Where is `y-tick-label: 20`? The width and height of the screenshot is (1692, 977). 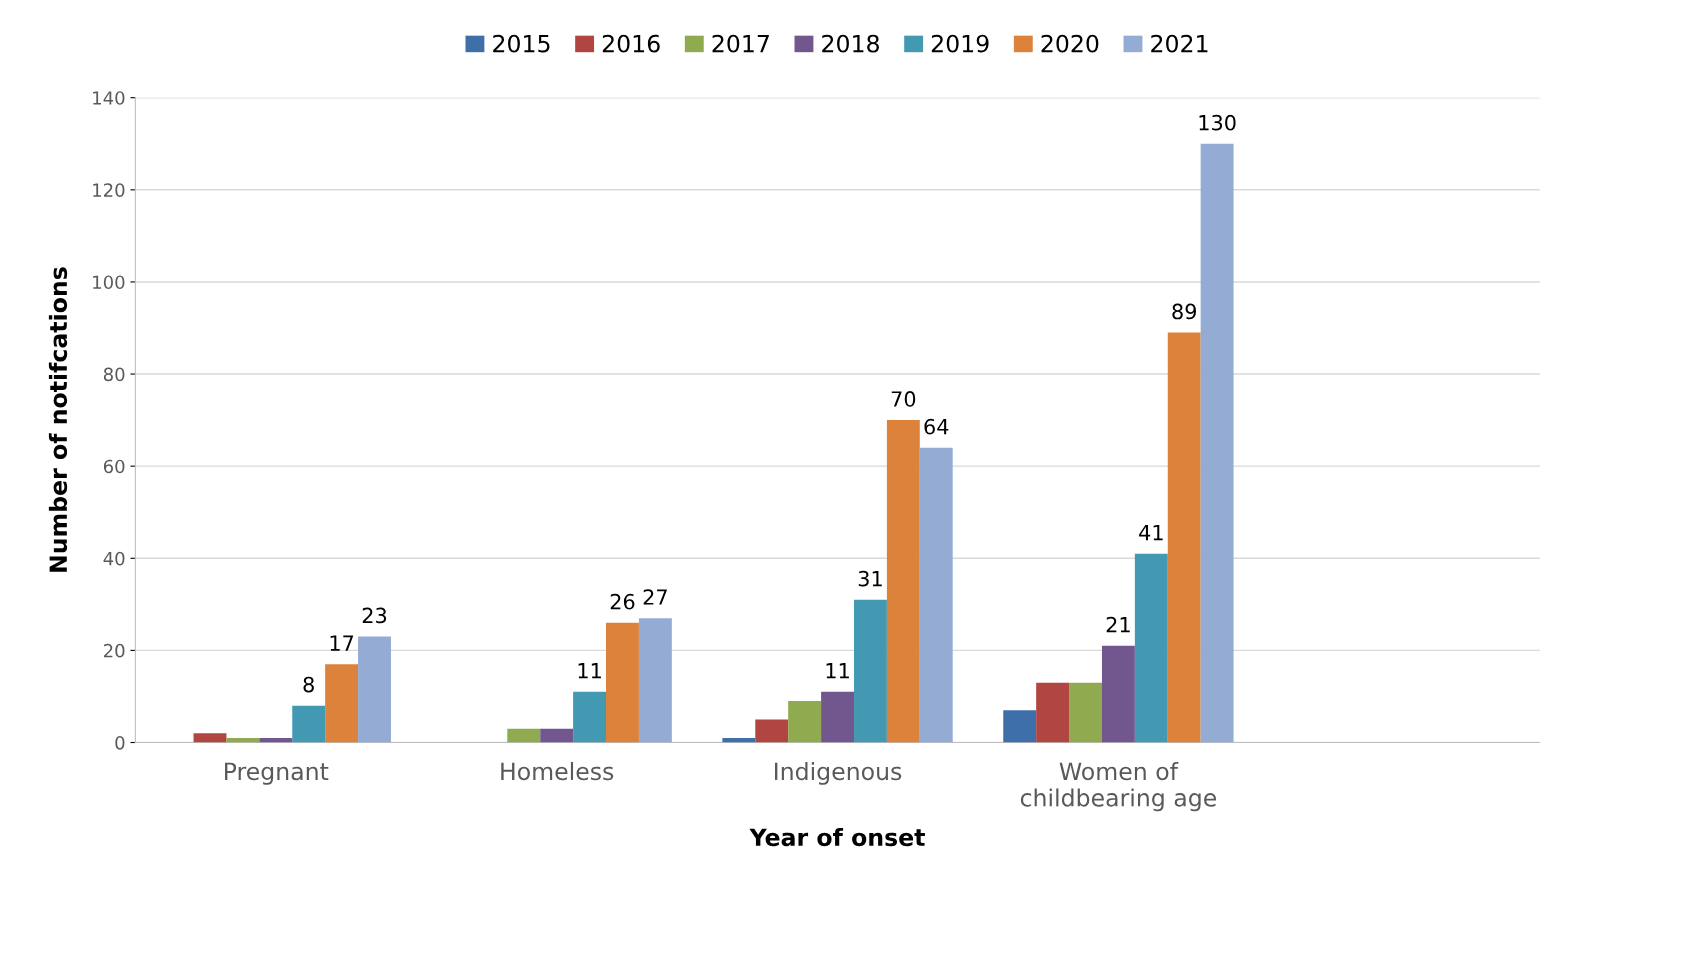 y-tick-label: 20 is located at coordinates (114, 650).